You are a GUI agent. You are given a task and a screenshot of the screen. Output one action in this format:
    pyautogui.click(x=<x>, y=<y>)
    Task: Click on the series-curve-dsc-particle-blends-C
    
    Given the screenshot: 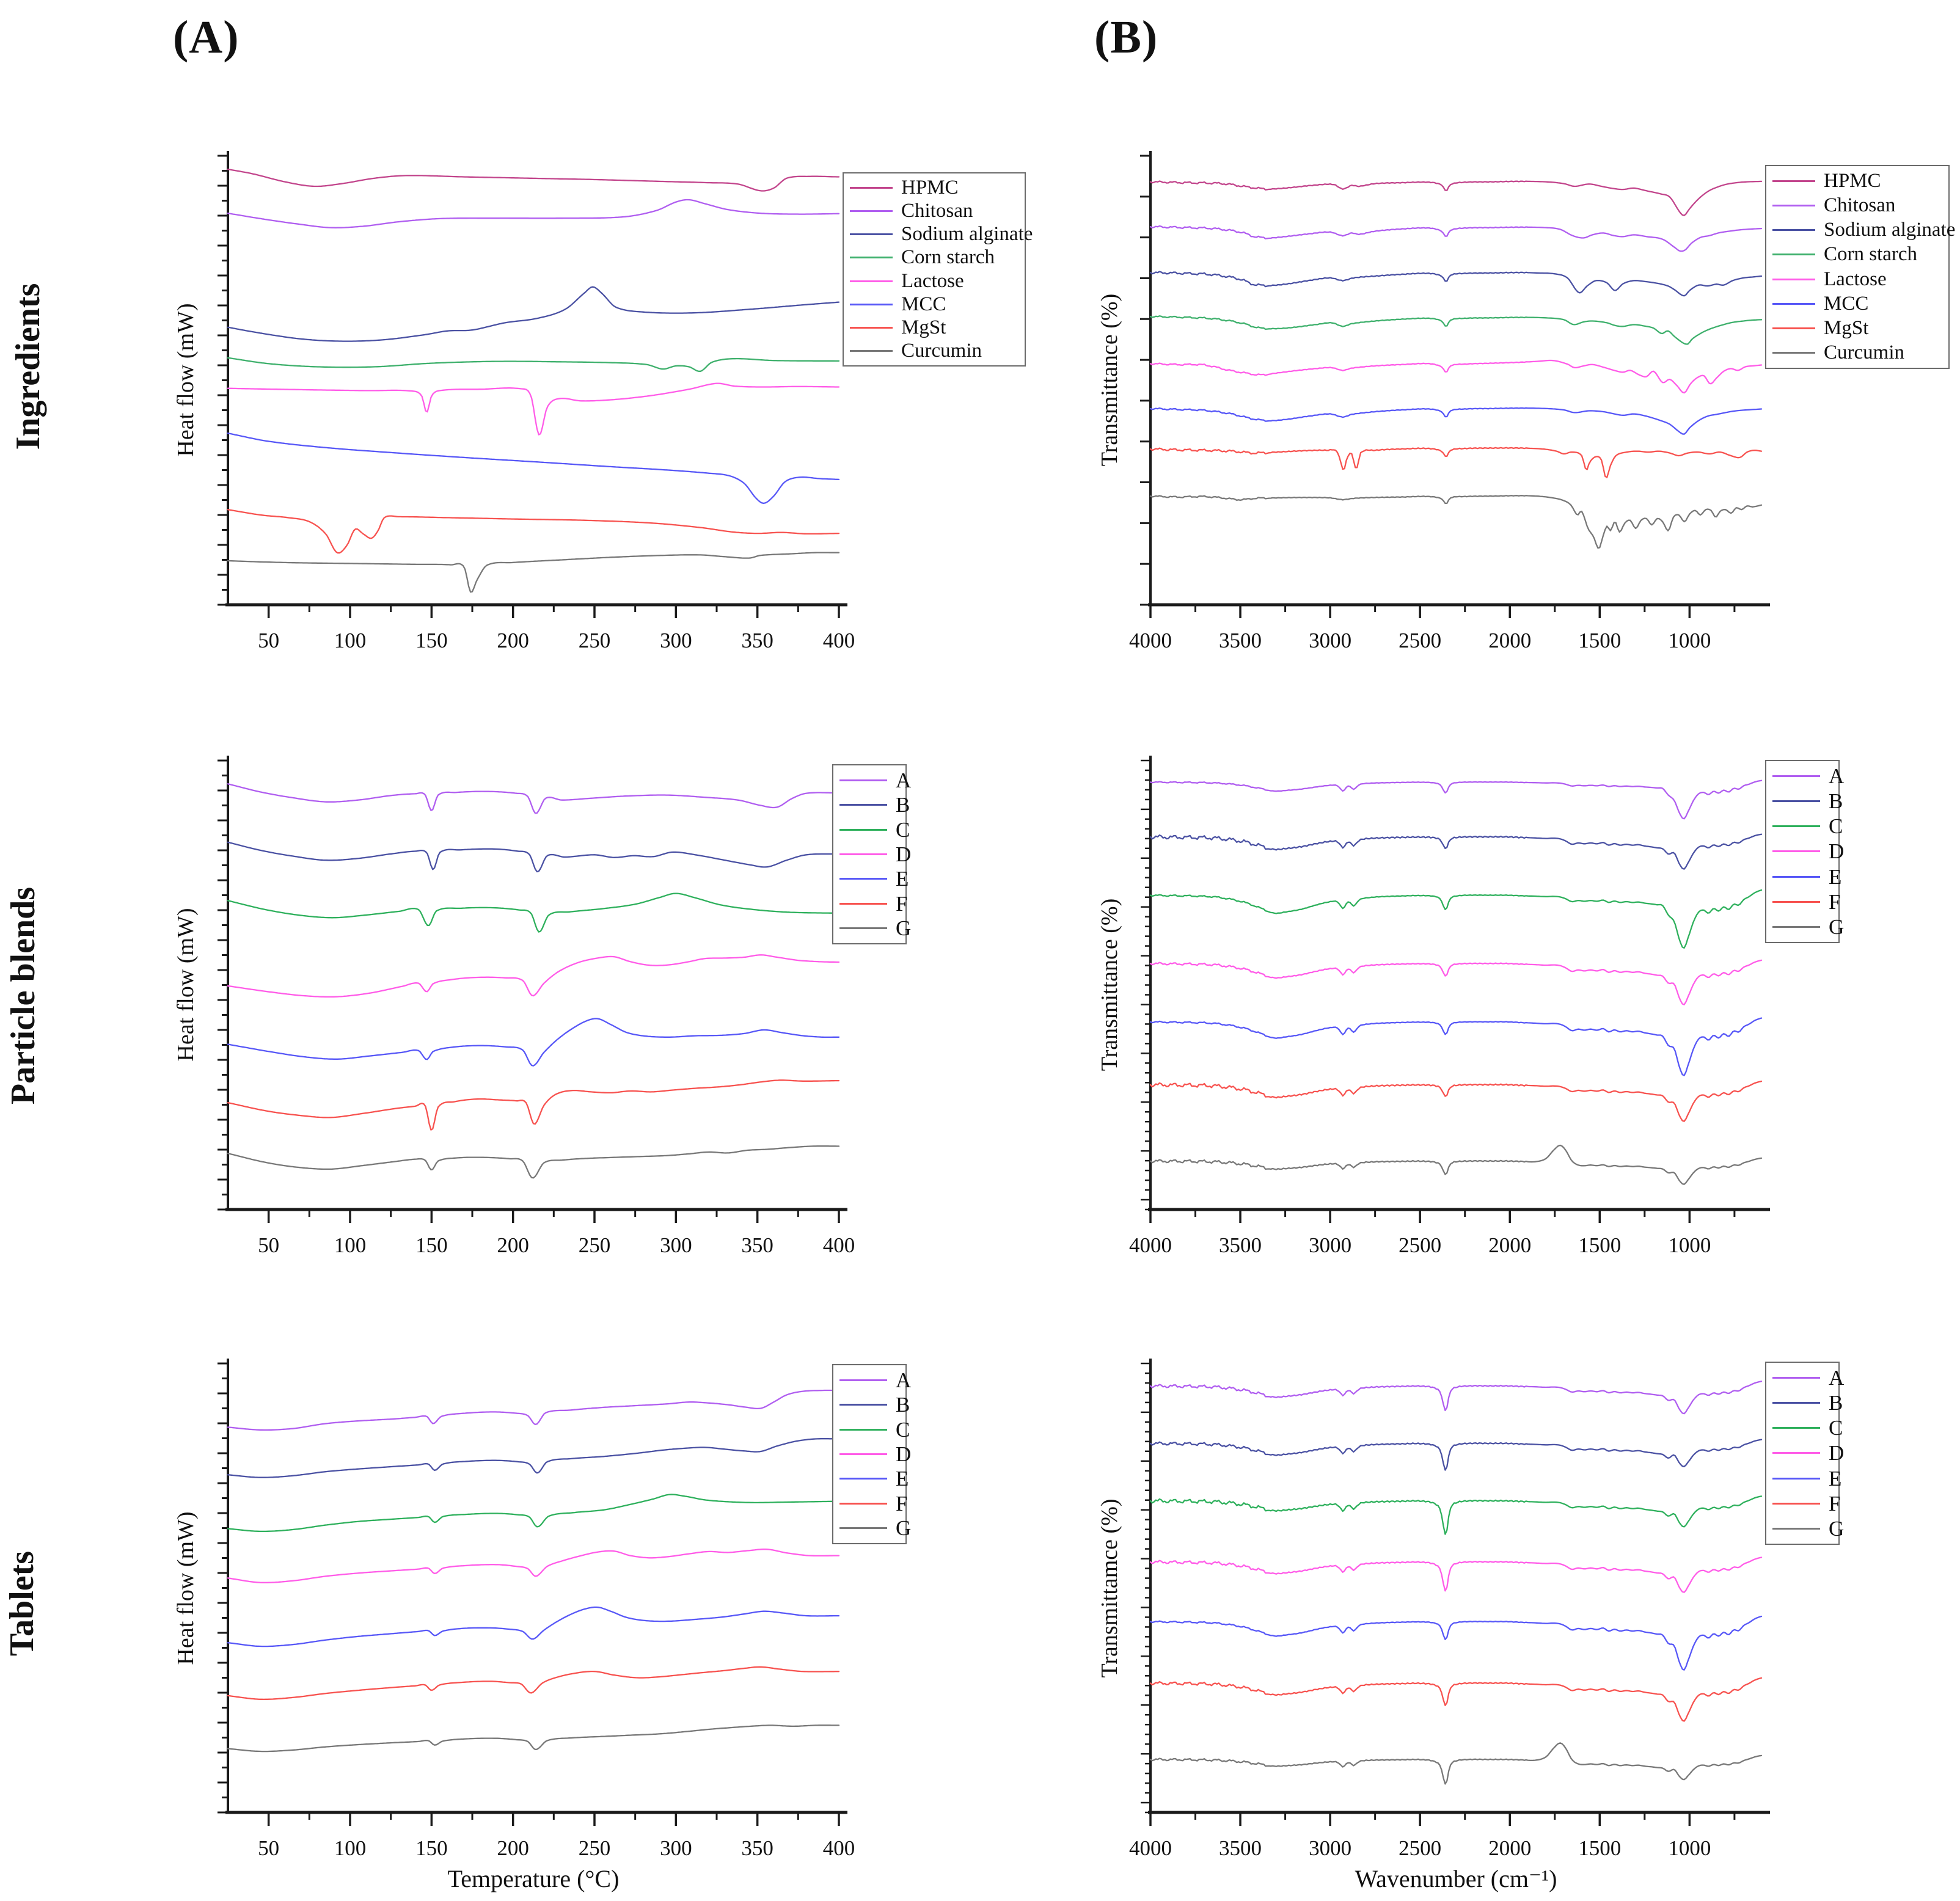 What is the action you would take?
    pyautogui.click(x=534, y=913)
    